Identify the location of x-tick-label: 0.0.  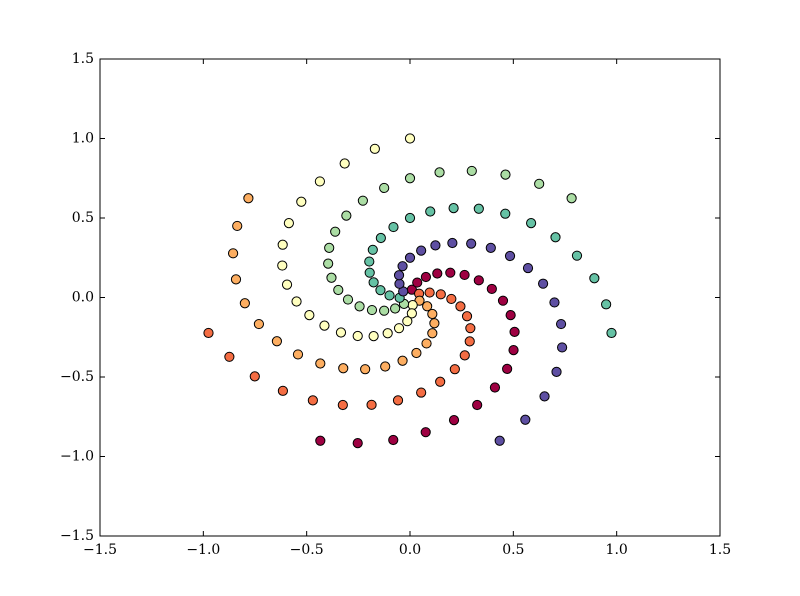
(410, 550).